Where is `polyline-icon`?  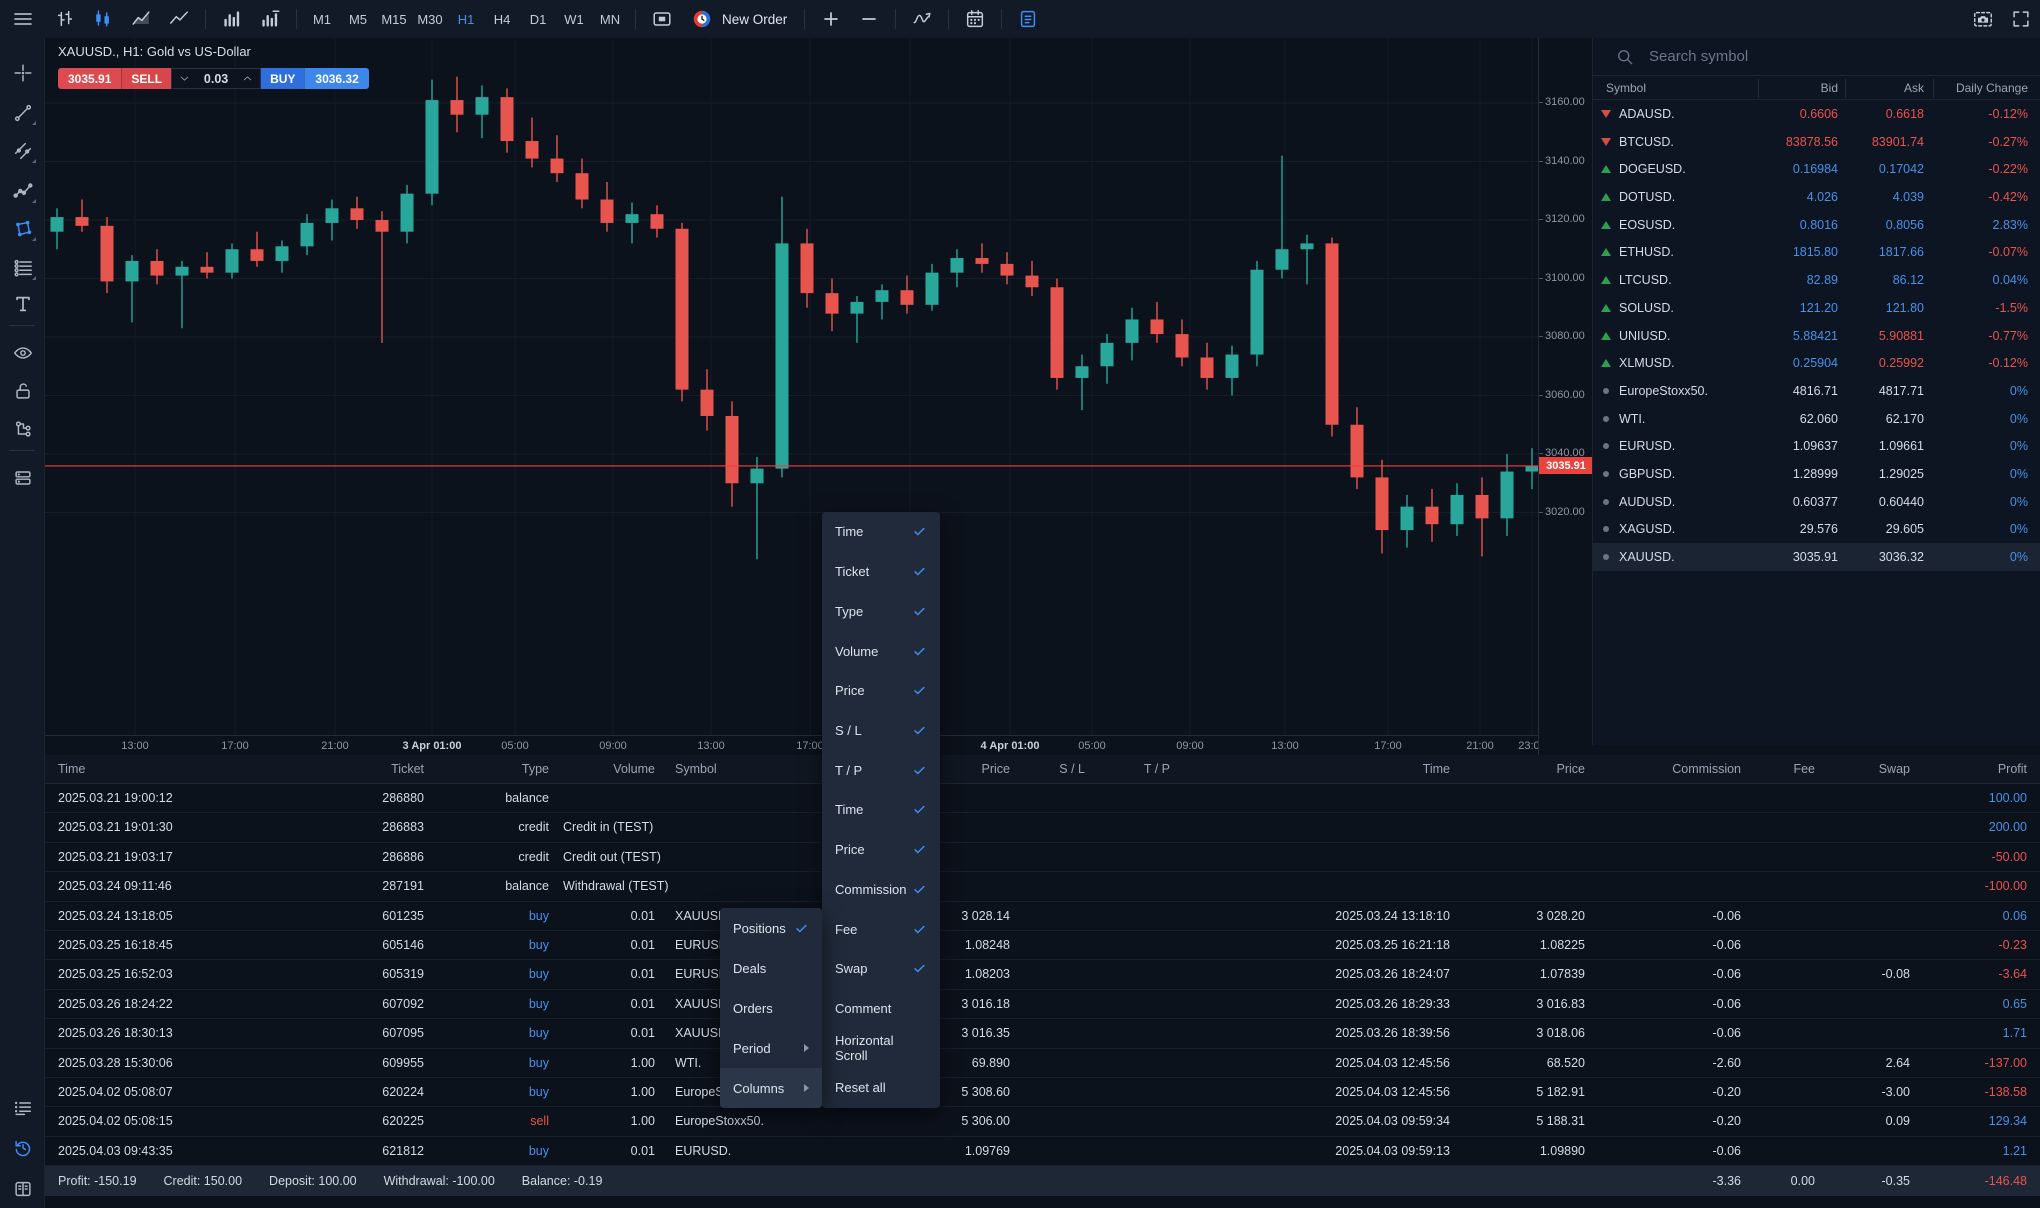 polyline-icon is located at coordinates (22, 190).